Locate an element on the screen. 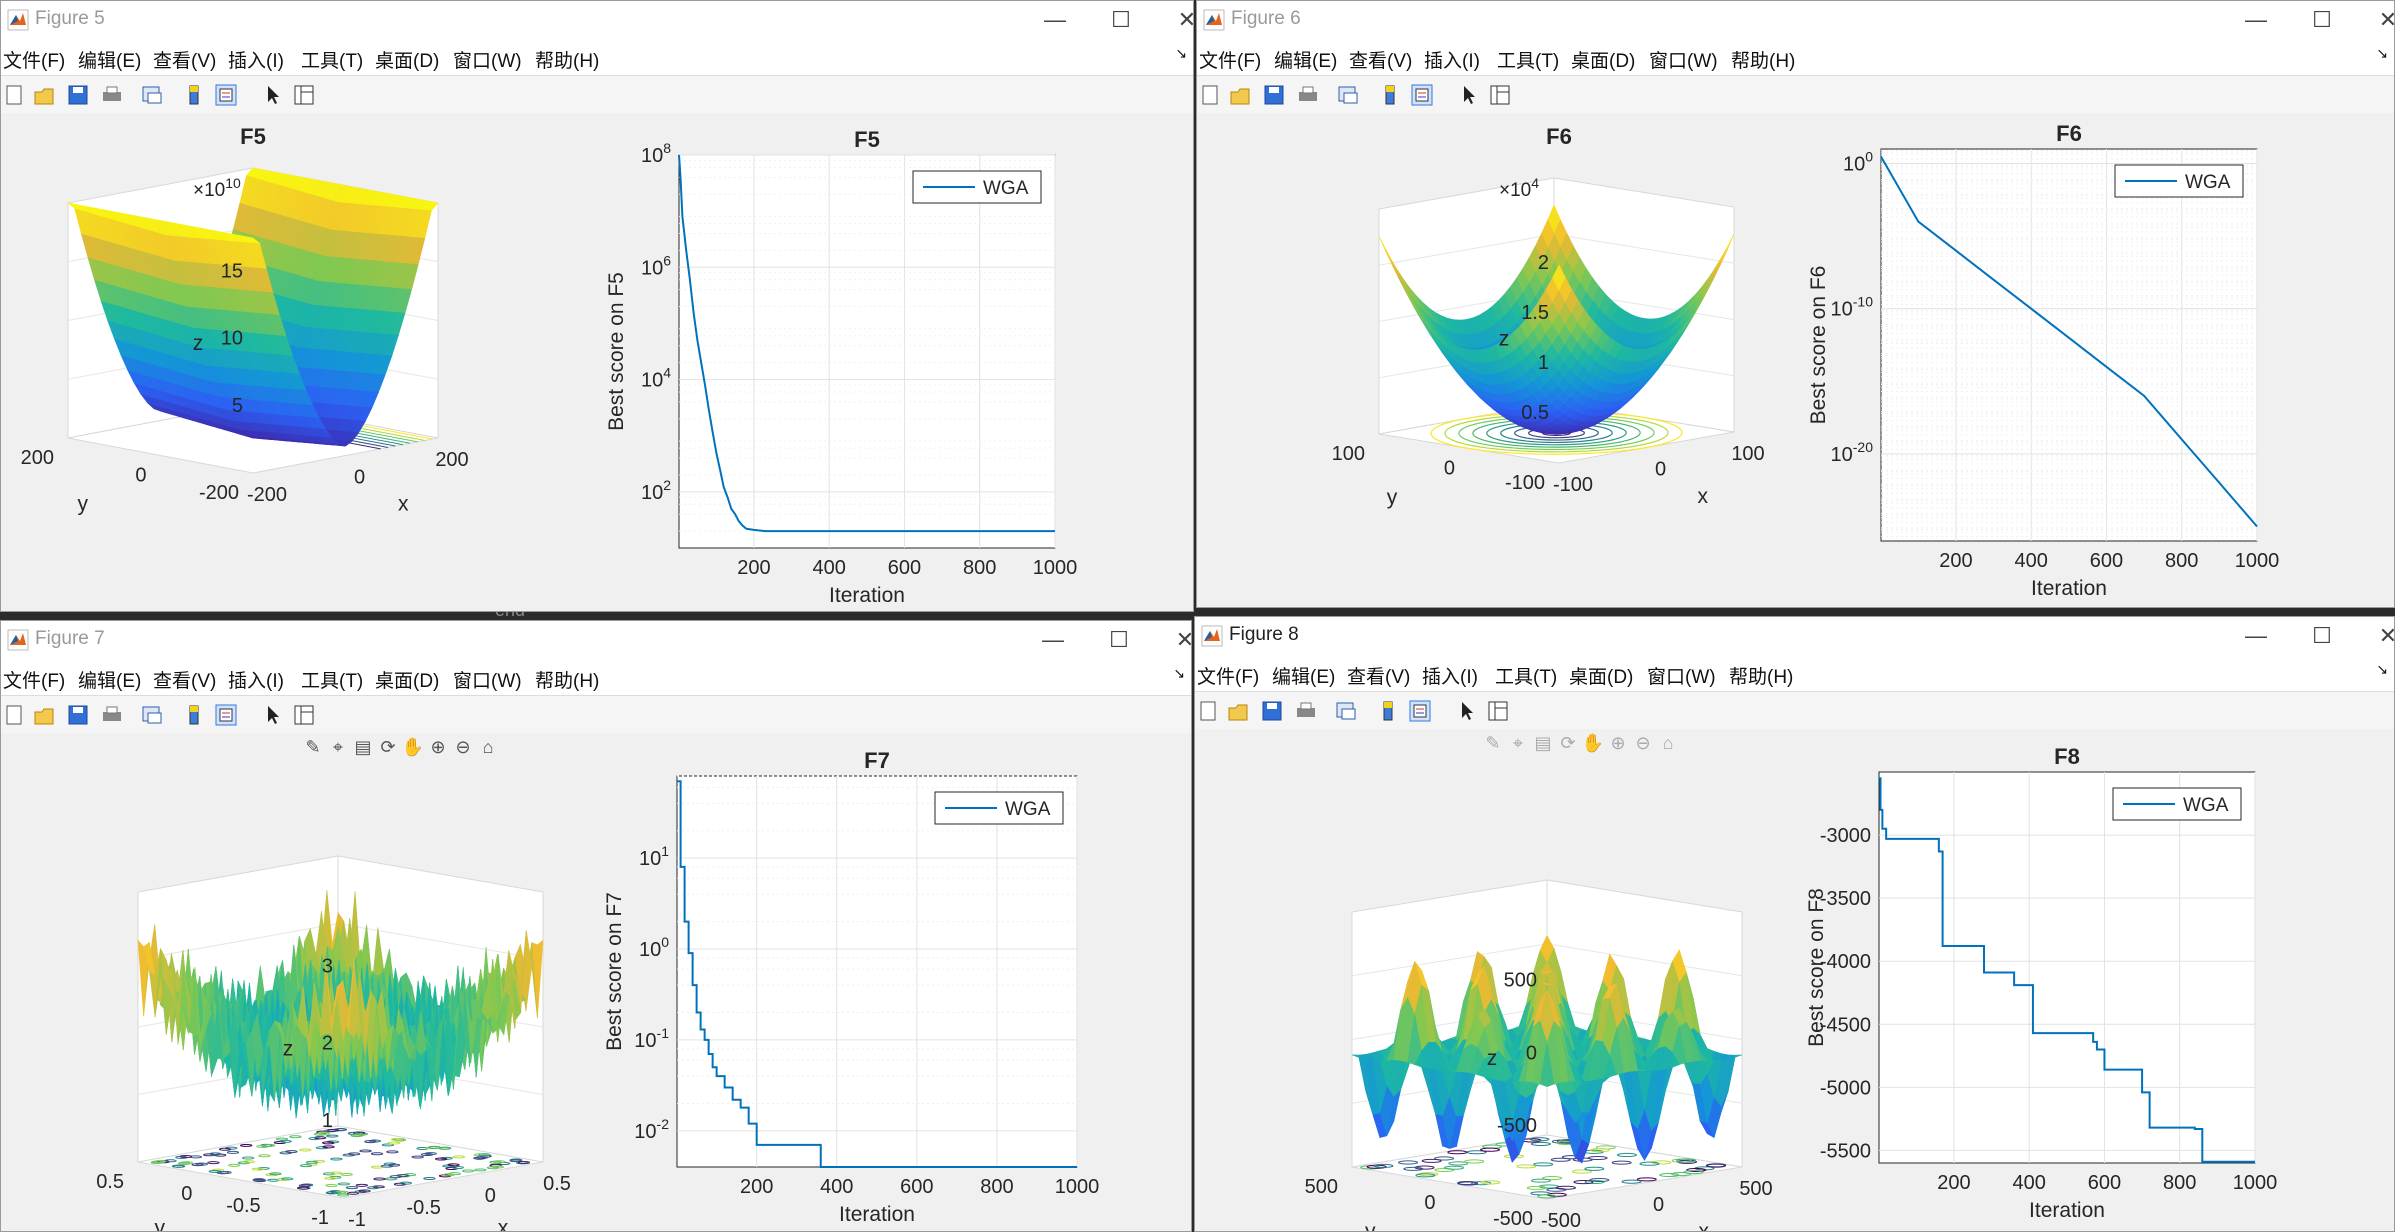 The height and width of the screenshot is (1232, 2395). title-bar: Figure 5 — ☐ ✕ is located at coordinates (597, 20).